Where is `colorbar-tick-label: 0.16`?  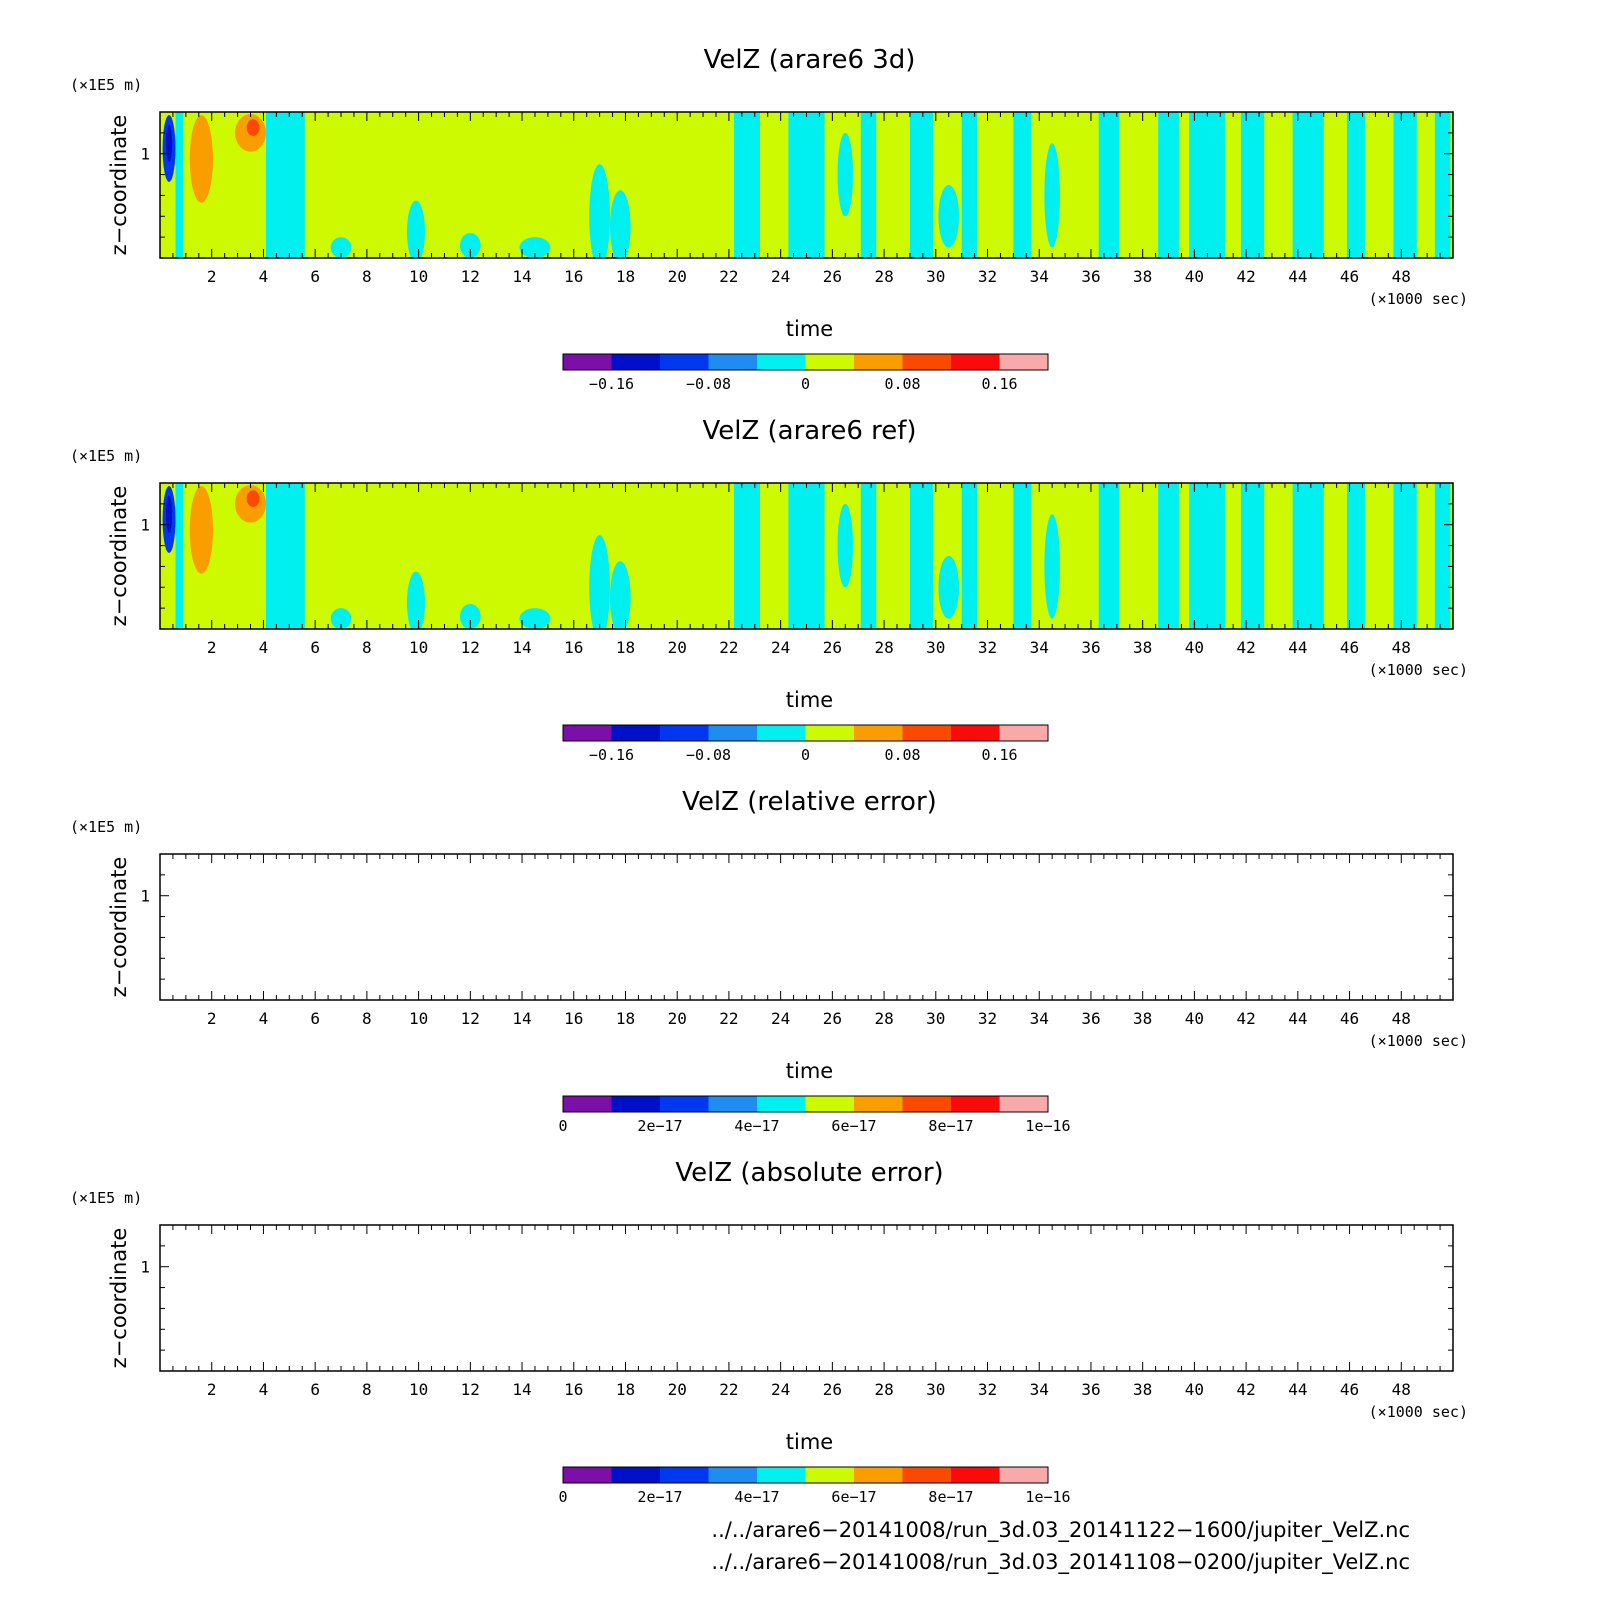 colorbar-tick-label: 0.16 is located at coordinates (999, 755).